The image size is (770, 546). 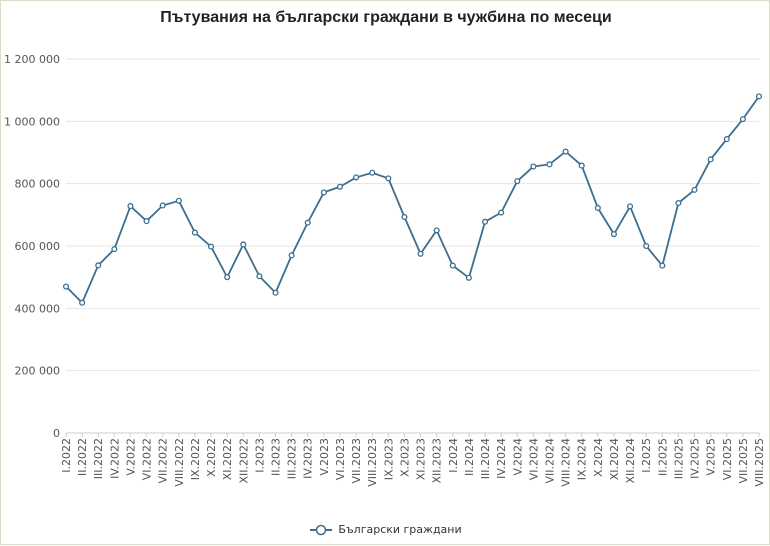 I want to click on x-tick-label: I.2024, so click(x=453, y=455).